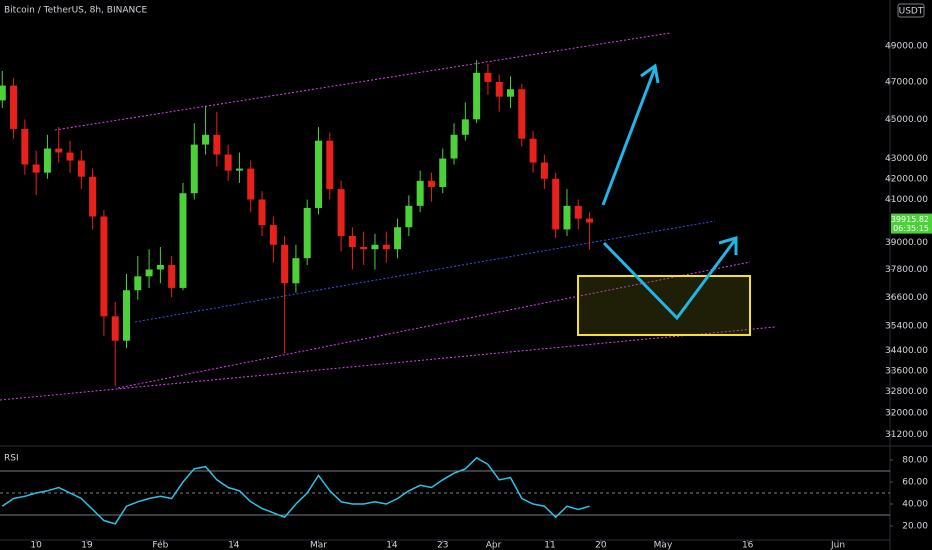 This screenshot has width=932, height=550. I want to click on y-tick-label: 34400.00, so click(906, 351).